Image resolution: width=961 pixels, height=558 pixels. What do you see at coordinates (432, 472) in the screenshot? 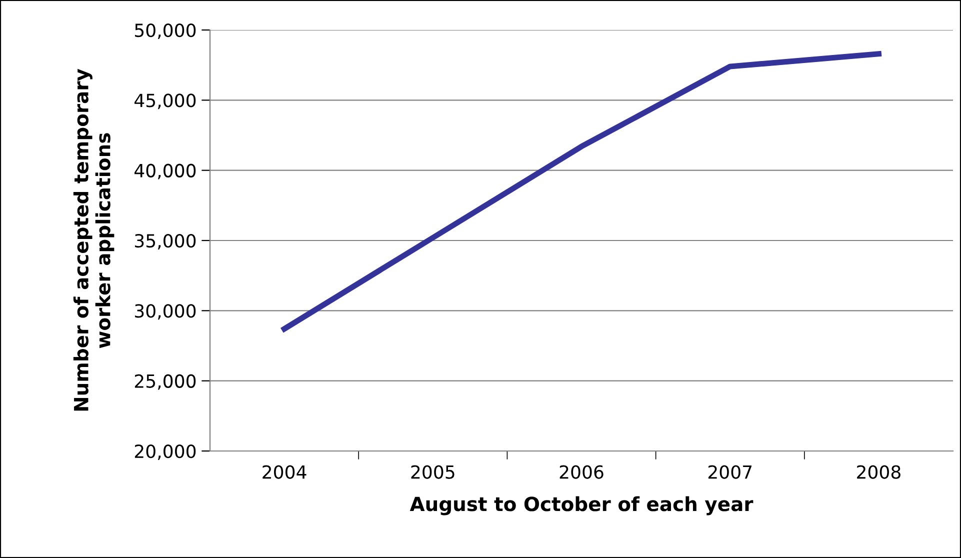
I see `x-tick-label: 2005` at bounding box center [432, 472].